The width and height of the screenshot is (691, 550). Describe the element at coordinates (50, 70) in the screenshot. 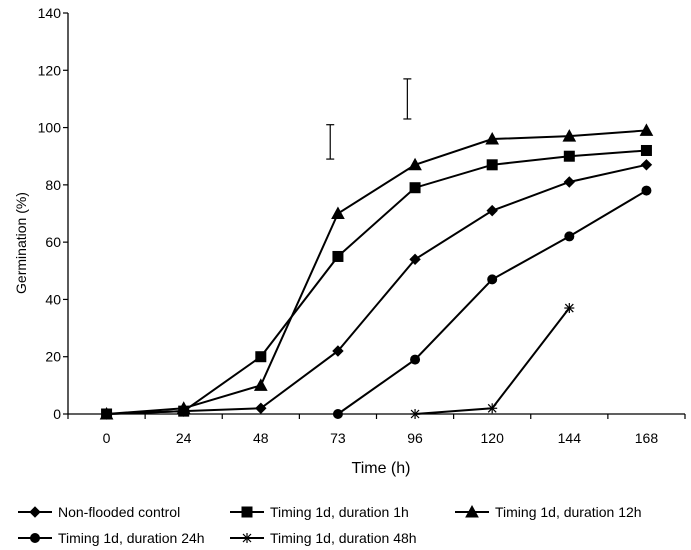

I see `y-tick-label: 120` at that location.